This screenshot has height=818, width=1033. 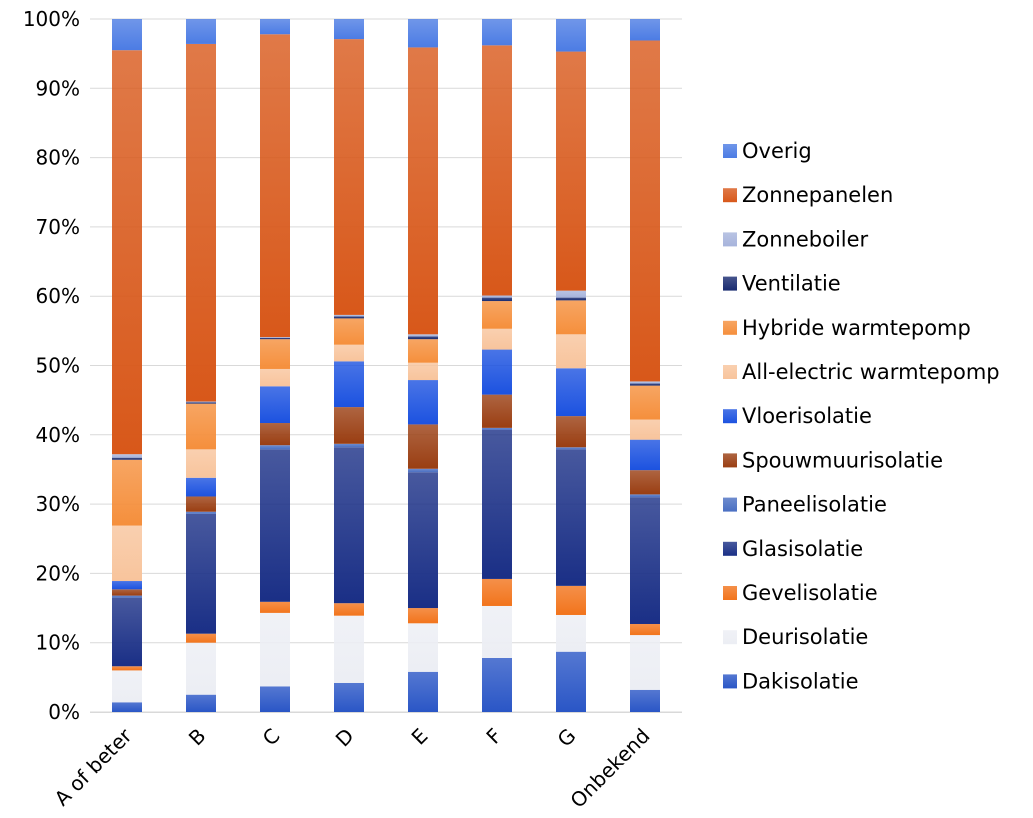 I want to click on x-tick-label: G, so click(x=567, y=738).